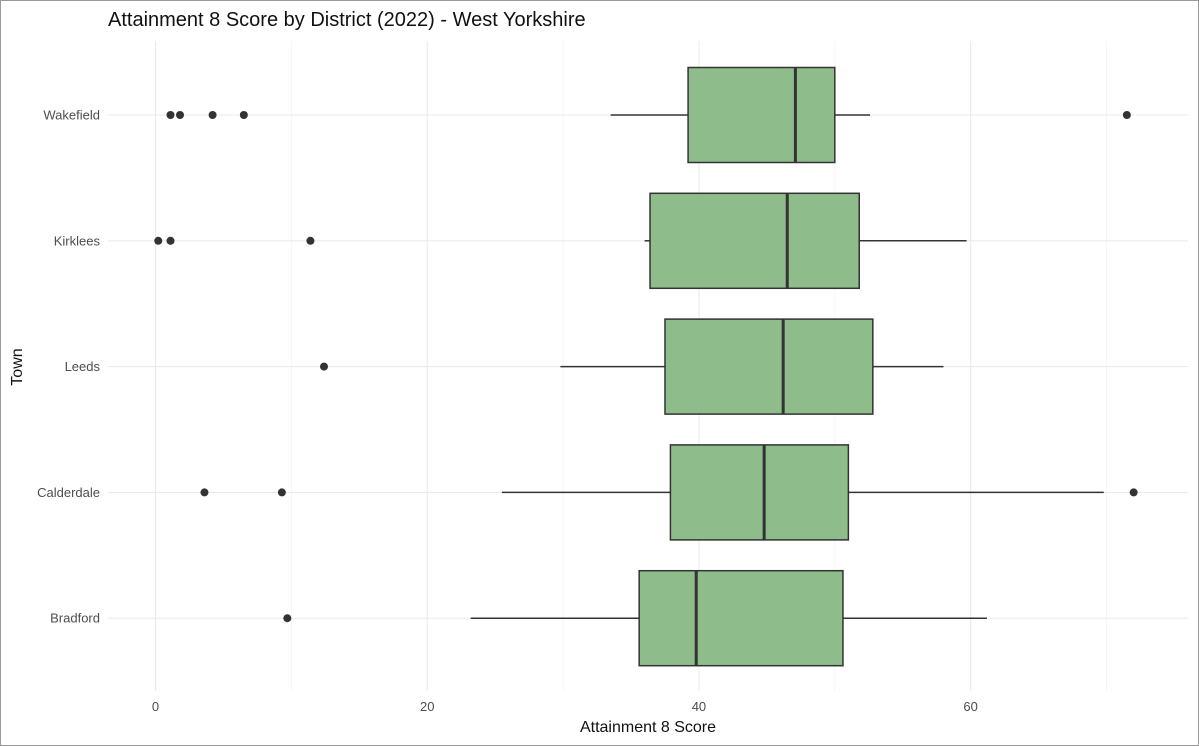 Image resolution: width=1199 pixels, height=746 pixels. I want to click on x-tick-label: 0, so click(155, 706).